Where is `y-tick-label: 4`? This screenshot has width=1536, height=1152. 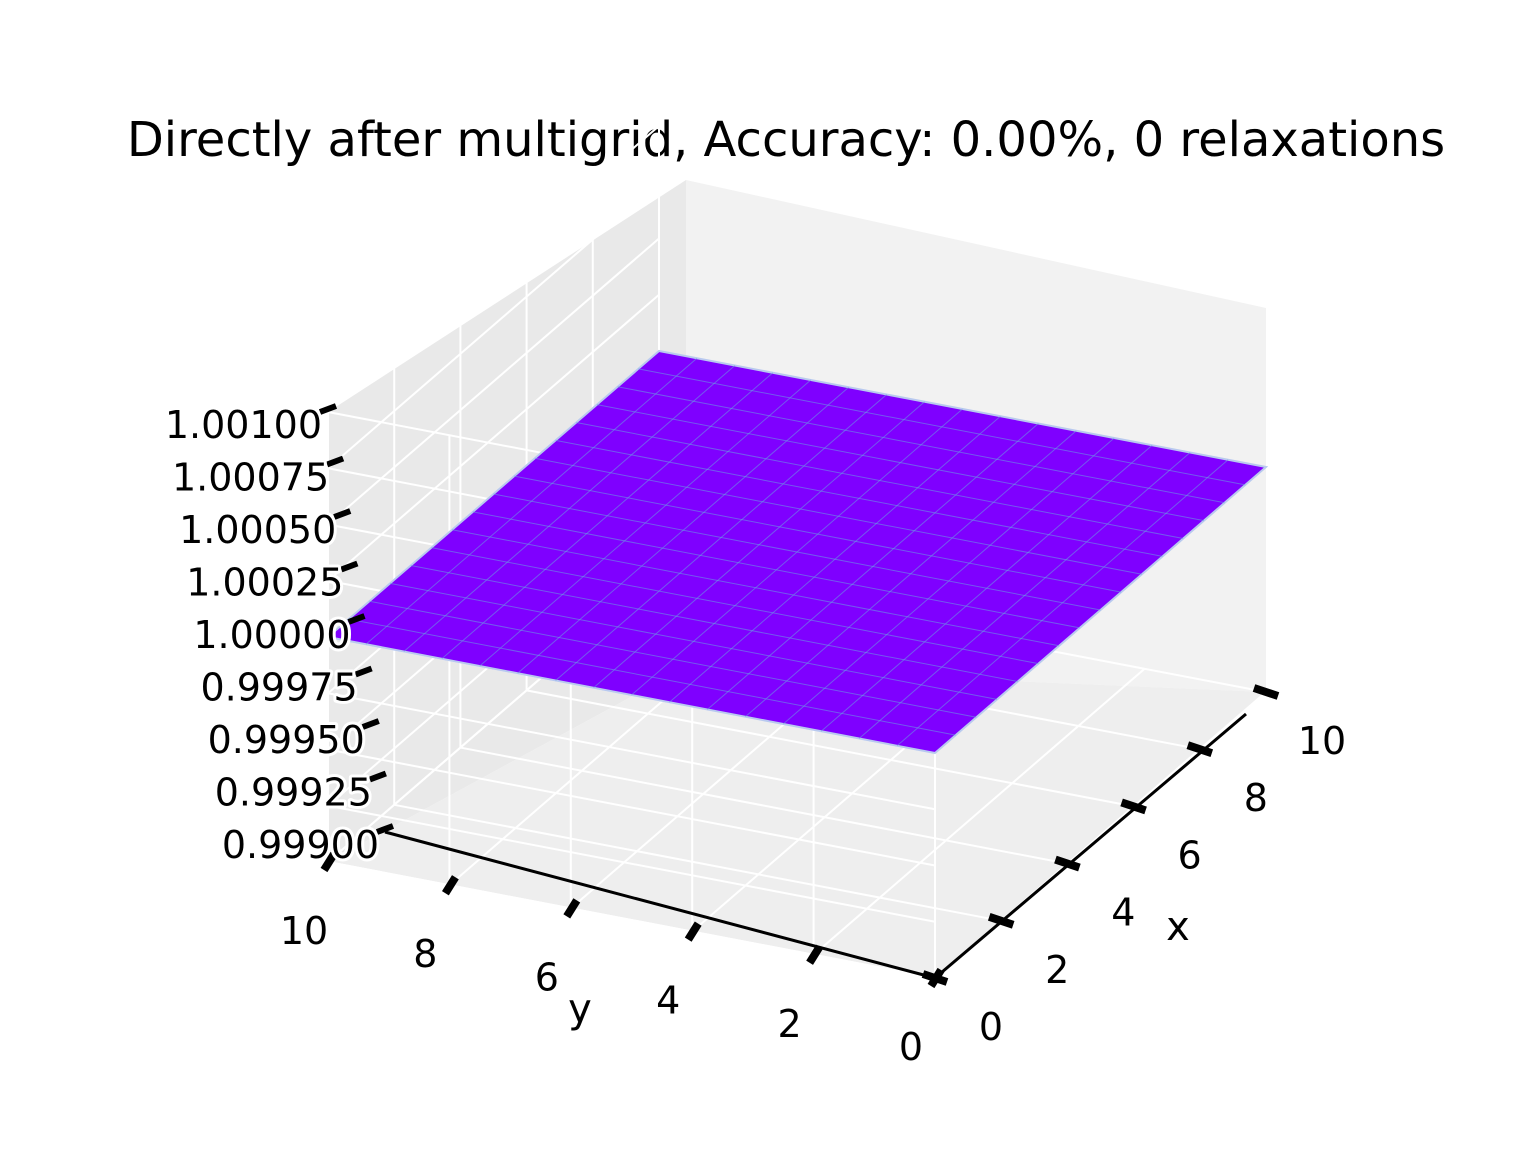
y-tick-label: 4 is located at coordinates (668, 1001).